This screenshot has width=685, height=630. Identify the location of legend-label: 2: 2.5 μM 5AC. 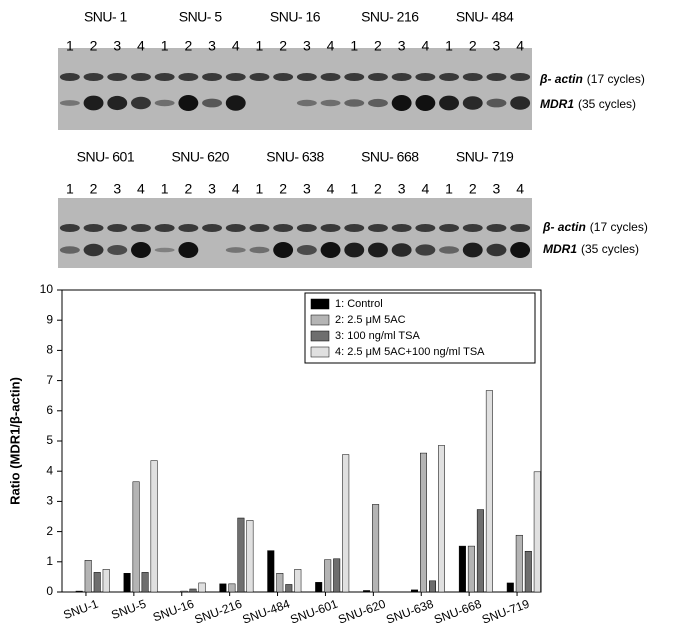
(370, 320).